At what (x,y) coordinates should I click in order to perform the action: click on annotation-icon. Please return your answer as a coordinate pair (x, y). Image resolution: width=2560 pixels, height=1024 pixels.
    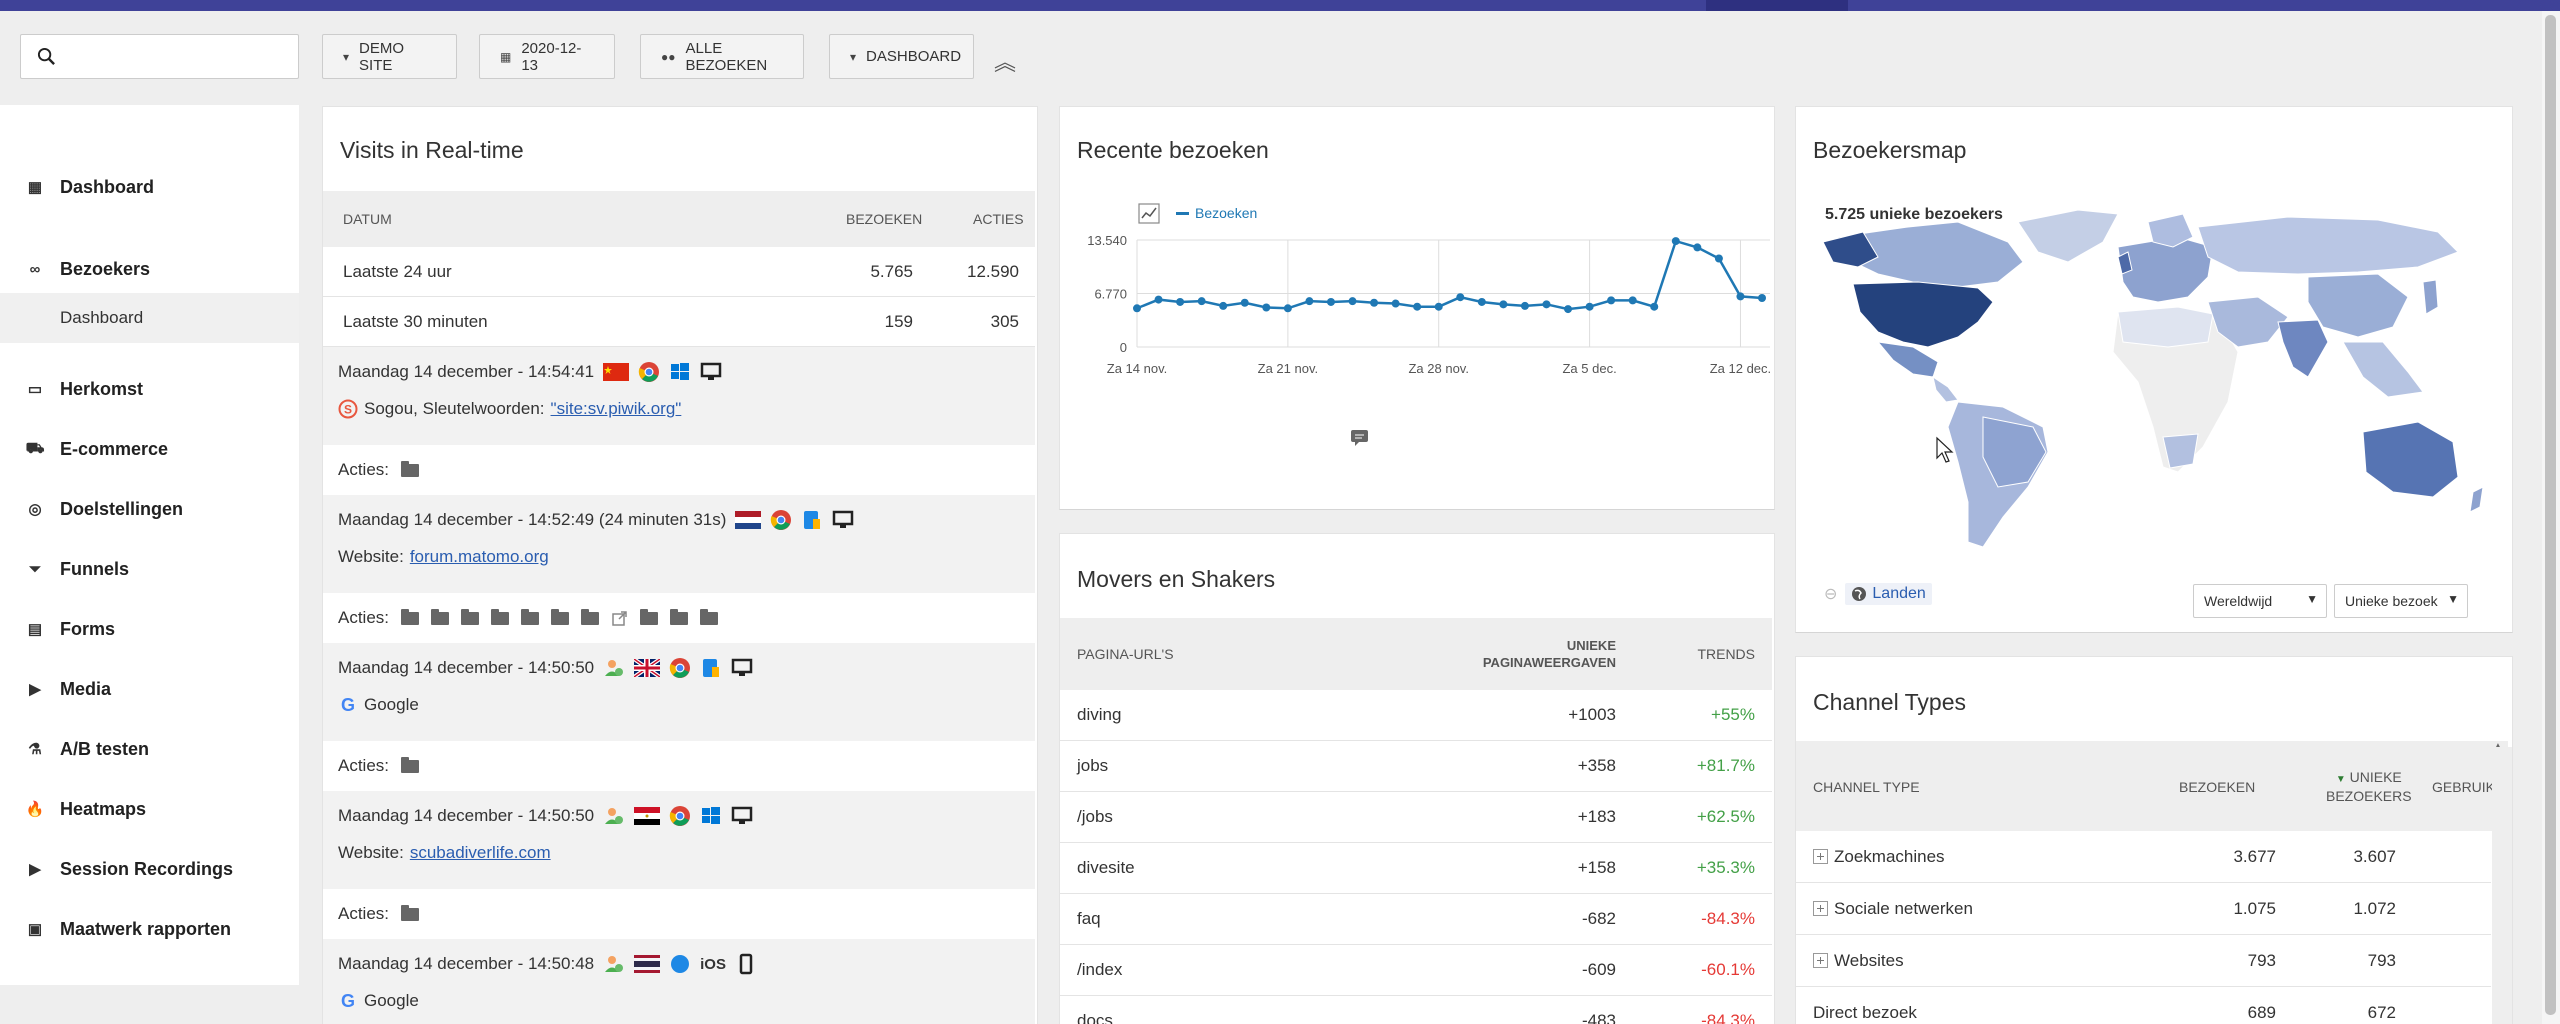
    Looking at the image, I should click on (1360, 438).